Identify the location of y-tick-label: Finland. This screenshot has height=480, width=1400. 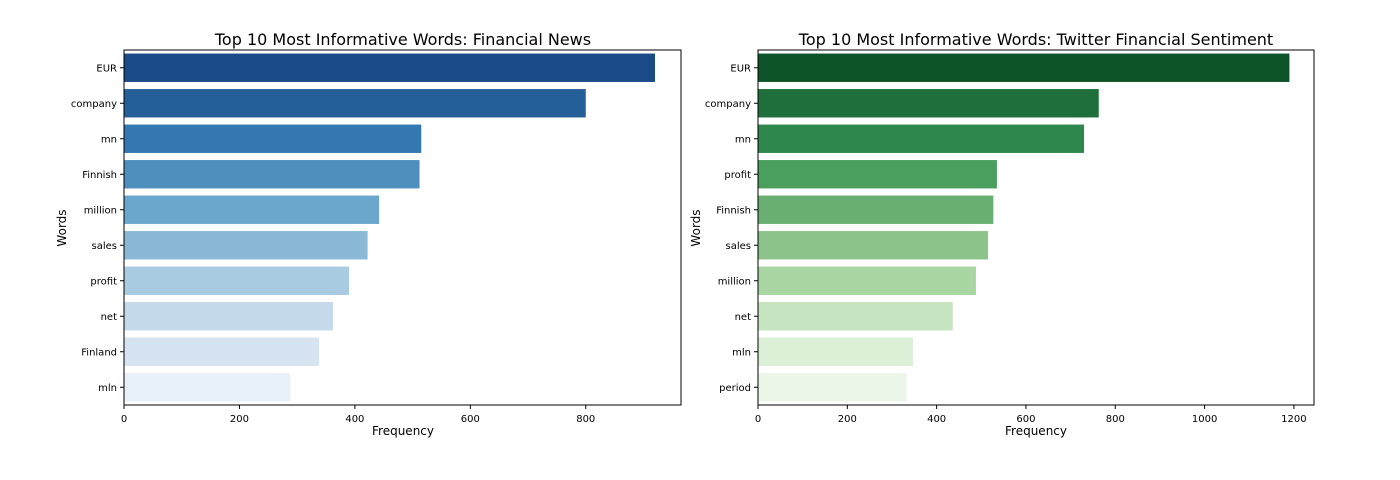
(99, 352).